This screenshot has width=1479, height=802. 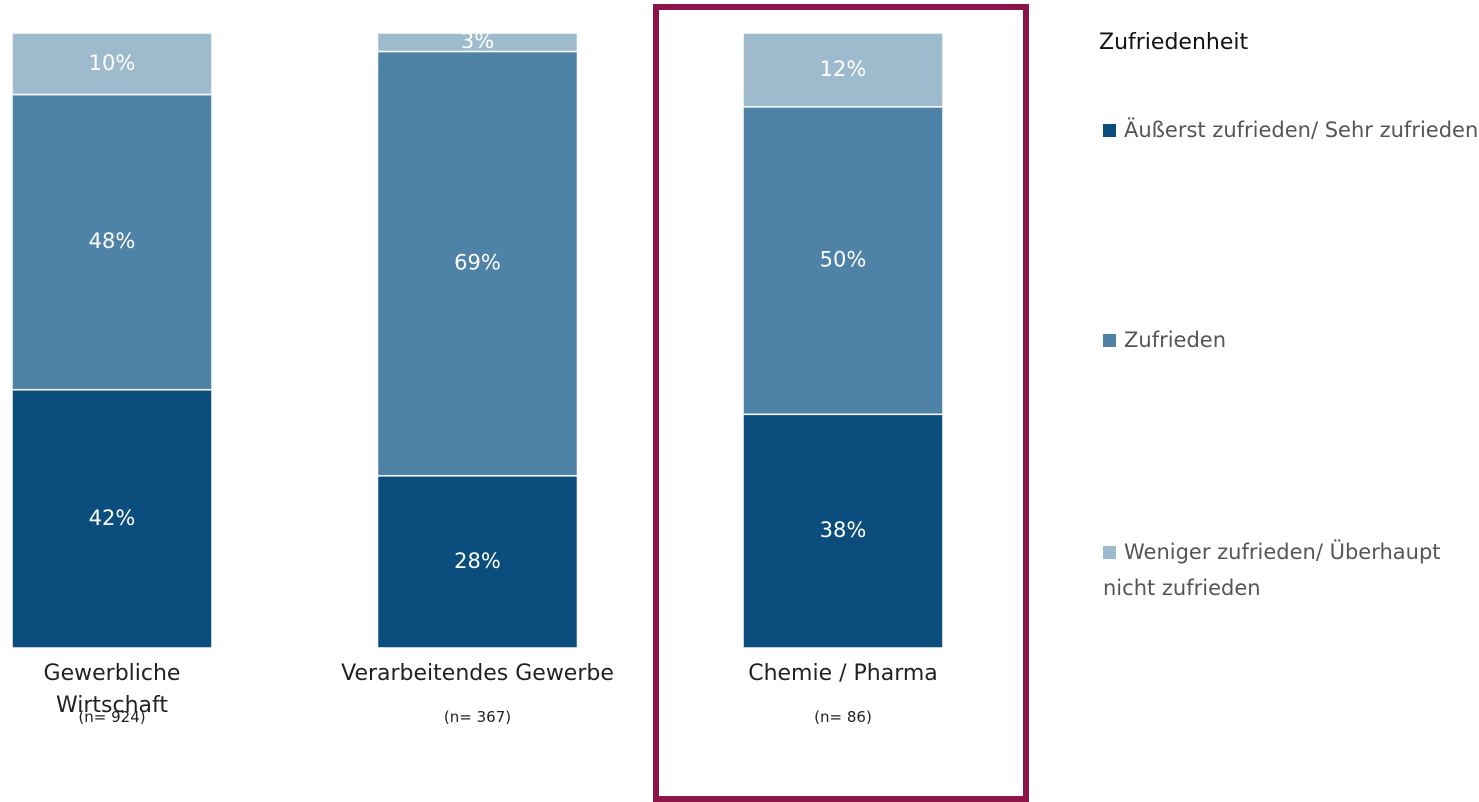 What do you see at coordinates (1301, 130) in the screenshot?
I see `legend-label: Äußerst zufrieden/ Sehr zufrieden` at bounding box center [1301, 130].